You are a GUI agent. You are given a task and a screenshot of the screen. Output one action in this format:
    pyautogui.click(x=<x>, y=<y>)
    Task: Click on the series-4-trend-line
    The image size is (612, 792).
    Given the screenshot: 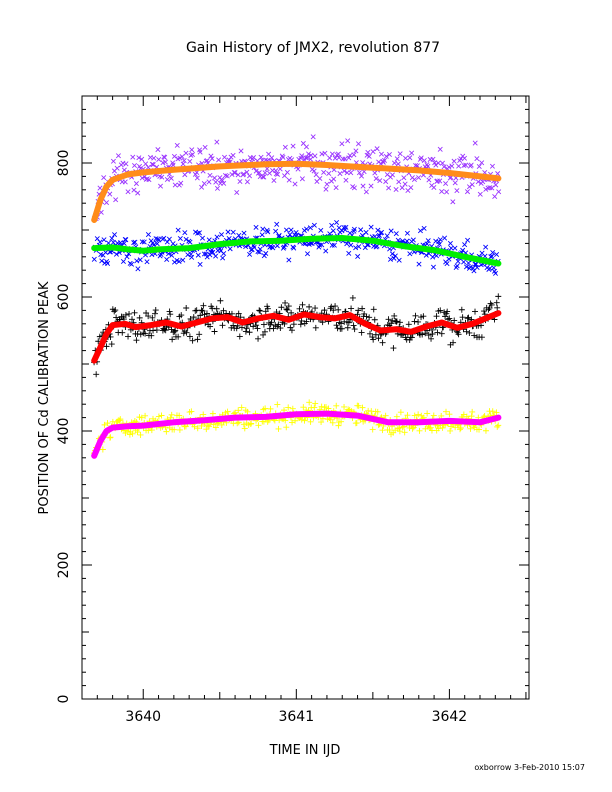 What is the action you would take?
    pyautogui.click(x=296, y=434)
    